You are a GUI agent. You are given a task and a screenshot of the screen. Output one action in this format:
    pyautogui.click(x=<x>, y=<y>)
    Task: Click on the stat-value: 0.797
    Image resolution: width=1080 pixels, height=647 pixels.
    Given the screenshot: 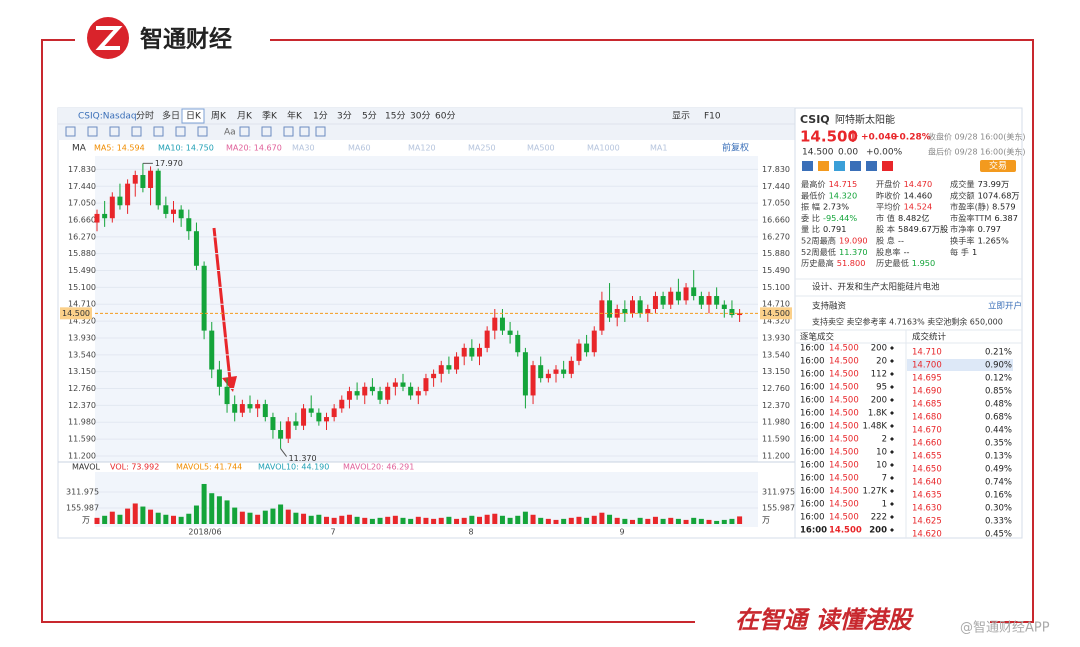 What is the action you would take?
    pyautogui.click(x=989, y=229)
    